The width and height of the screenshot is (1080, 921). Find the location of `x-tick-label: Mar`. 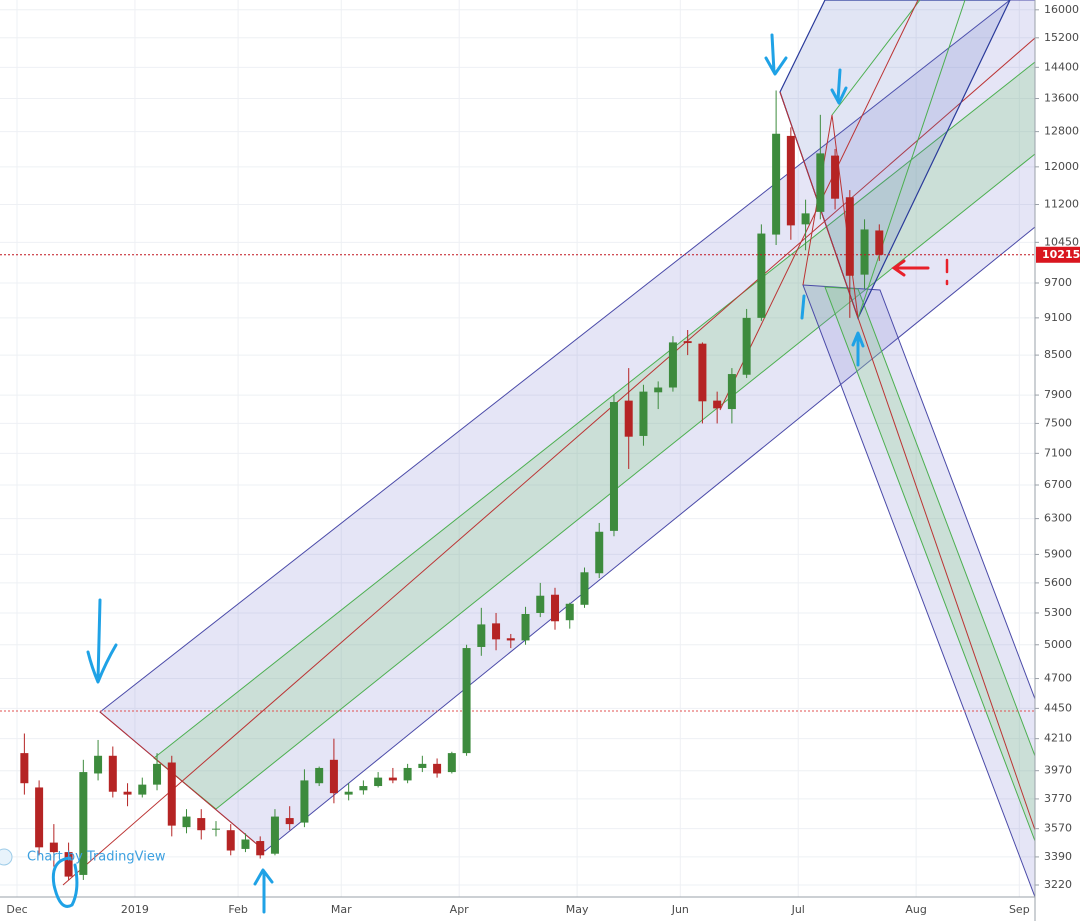

x-tick-label: Mar is located at coordinates (341, 909).